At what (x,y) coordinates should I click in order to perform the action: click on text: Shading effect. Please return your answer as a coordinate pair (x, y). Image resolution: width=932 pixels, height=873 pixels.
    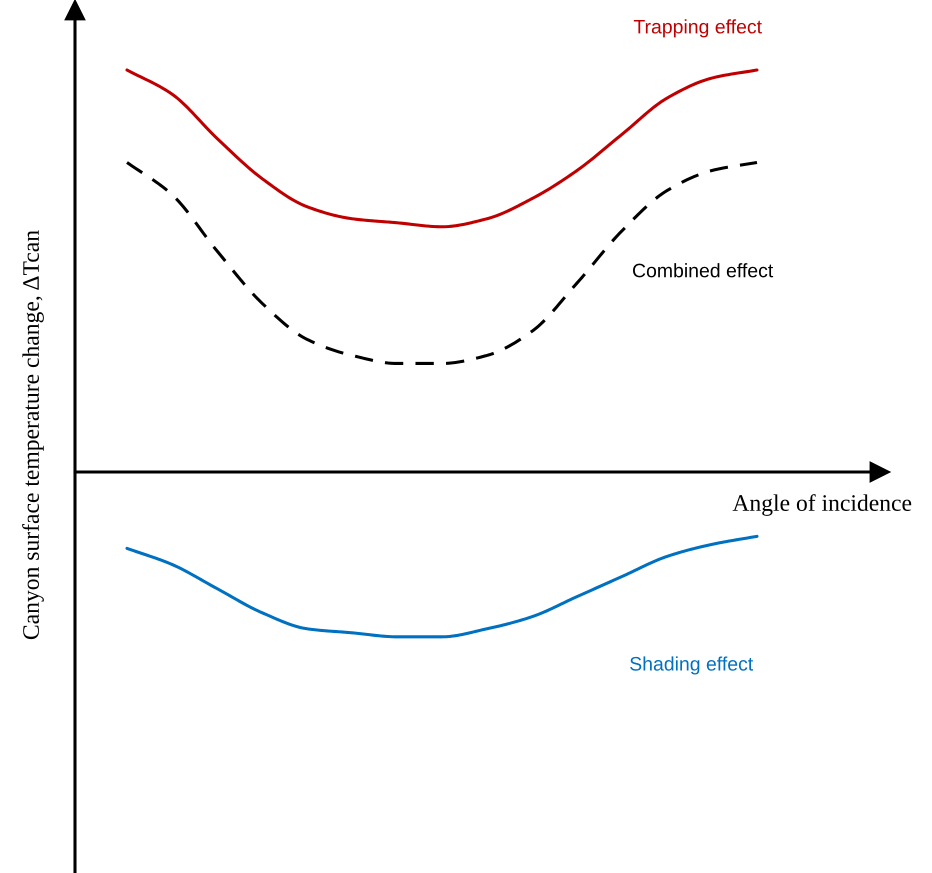
    Looking at the image, I should click on (692, 665).